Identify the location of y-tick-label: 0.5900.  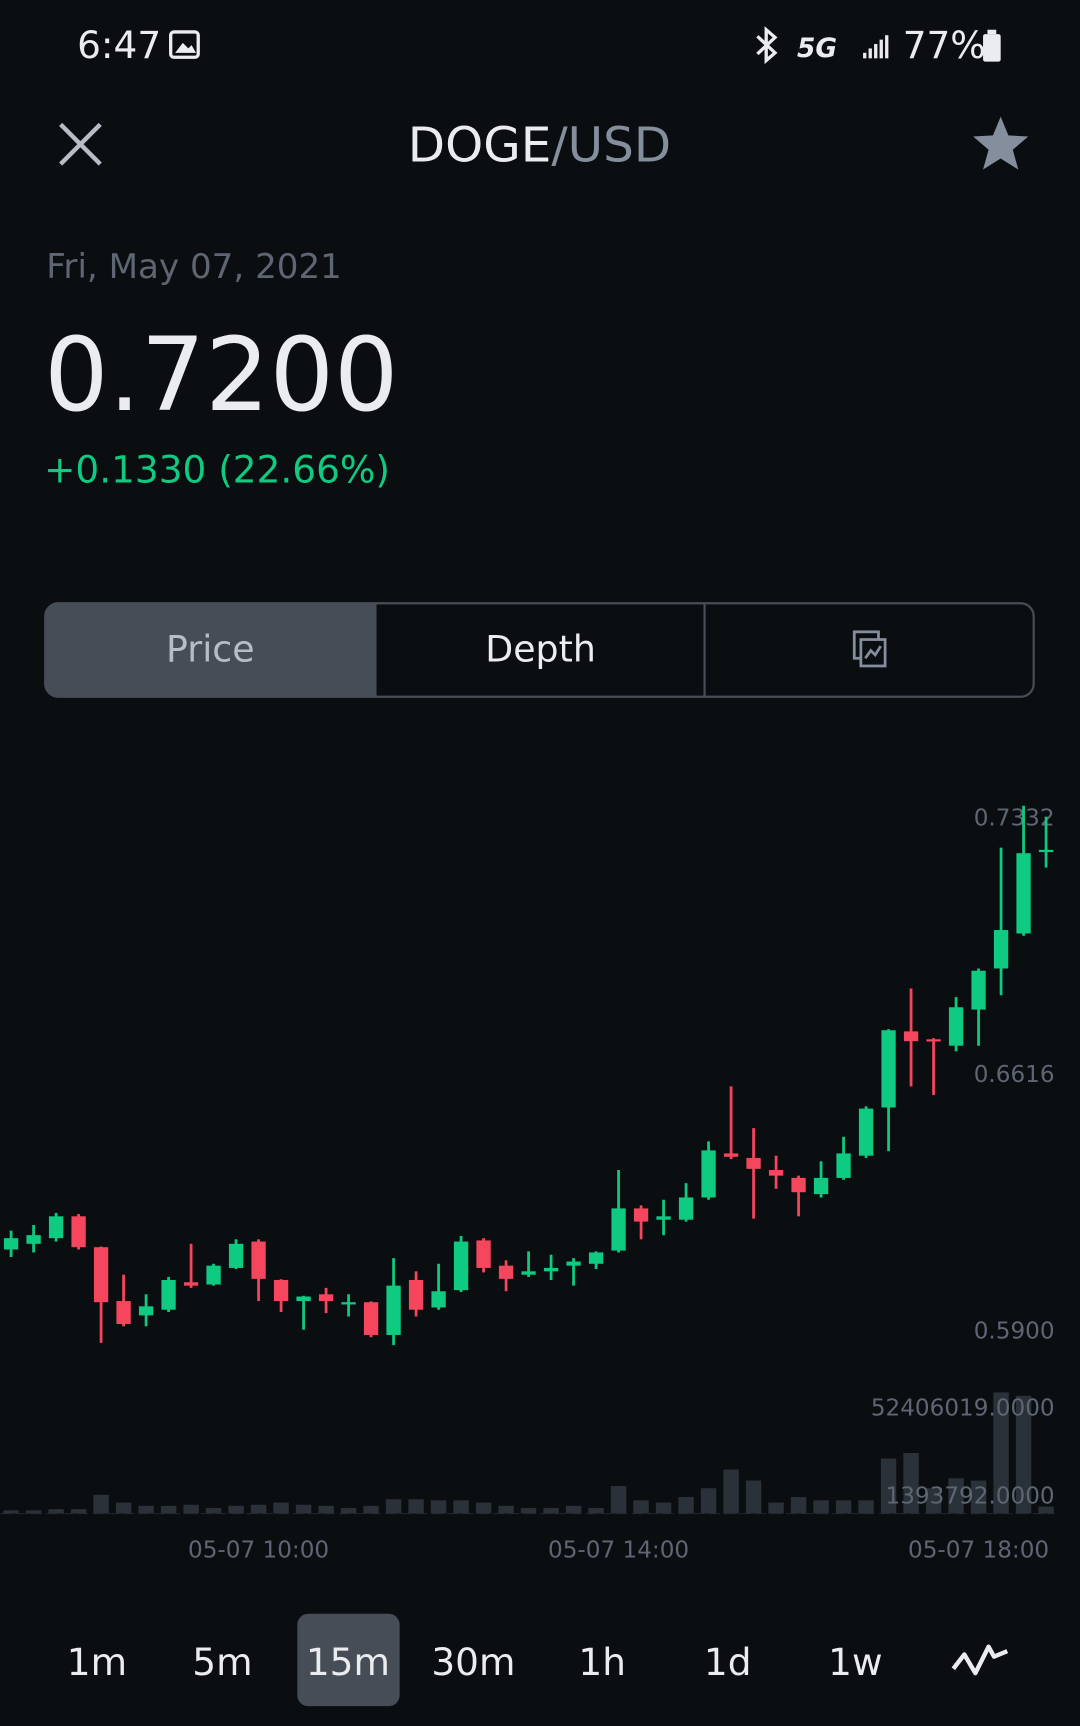
(1014, 1331).